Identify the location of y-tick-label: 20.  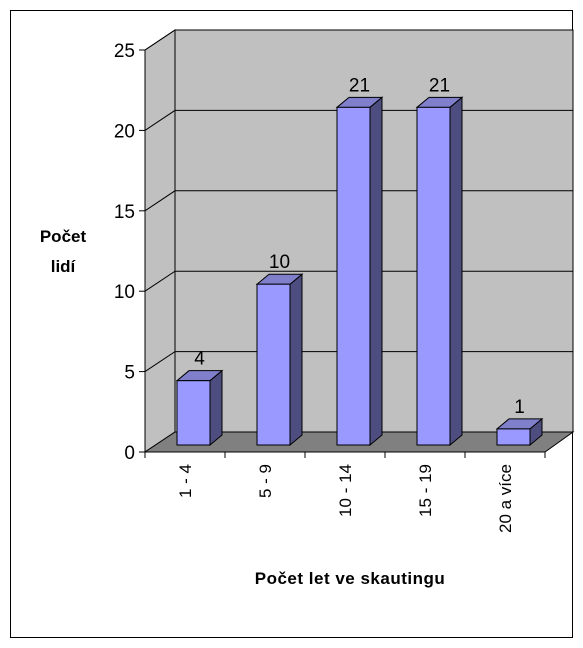
(124, 131).